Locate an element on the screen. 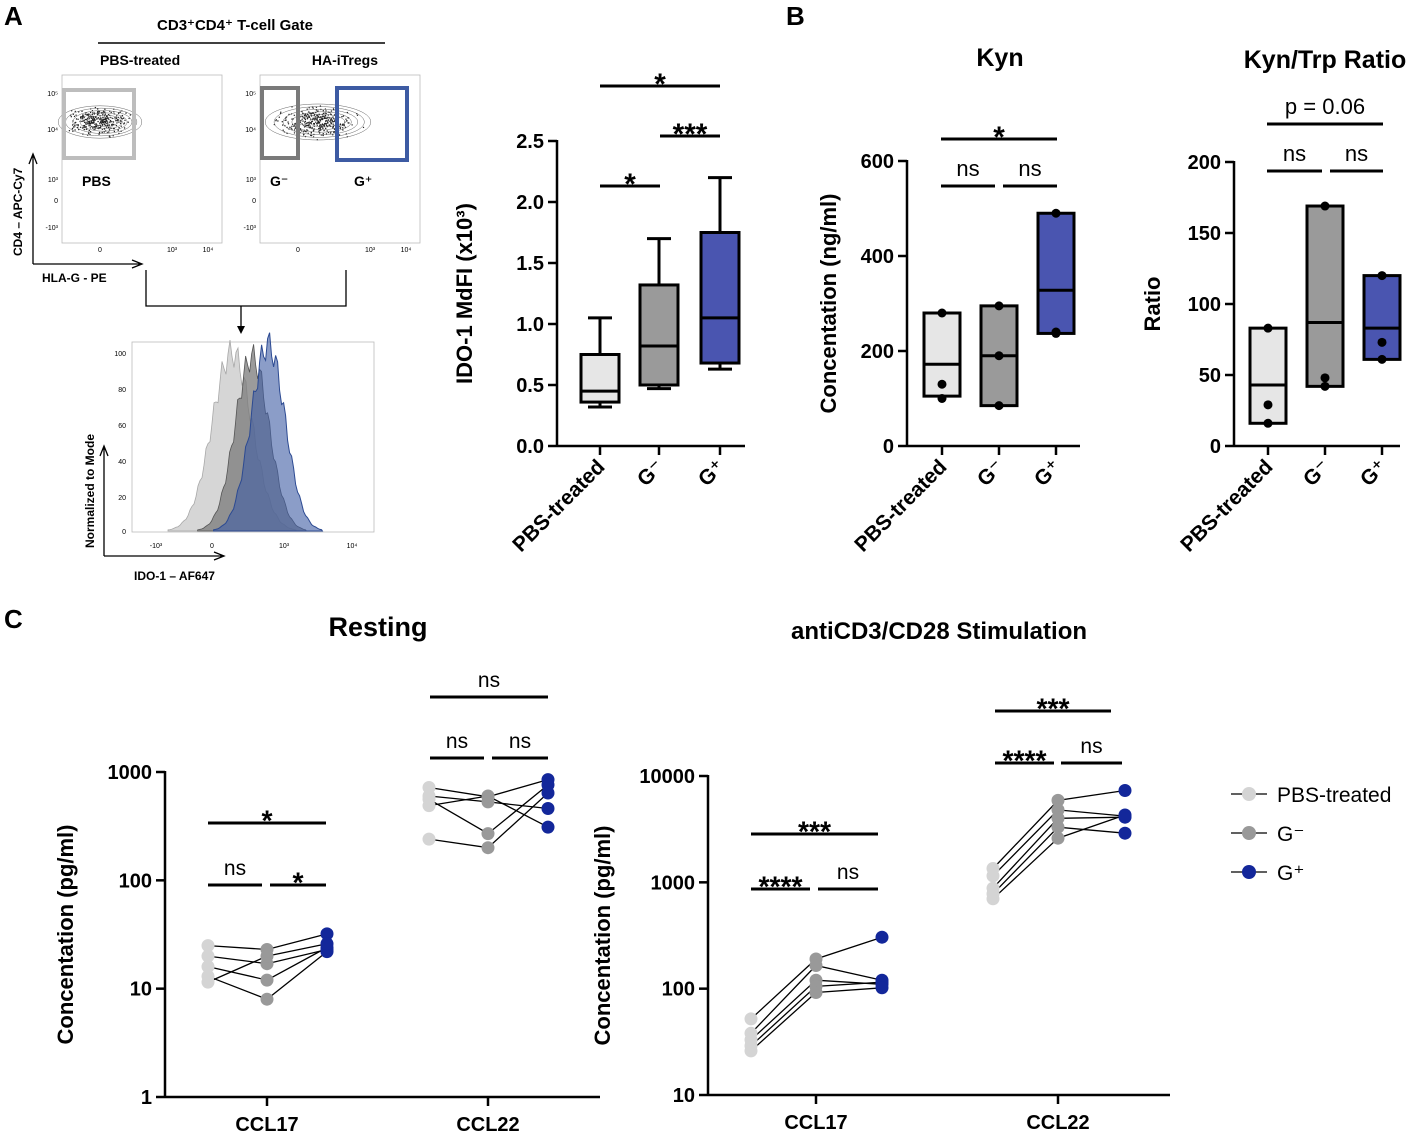  dot-tick-y: 10³ is located at coordinates (53, 180).